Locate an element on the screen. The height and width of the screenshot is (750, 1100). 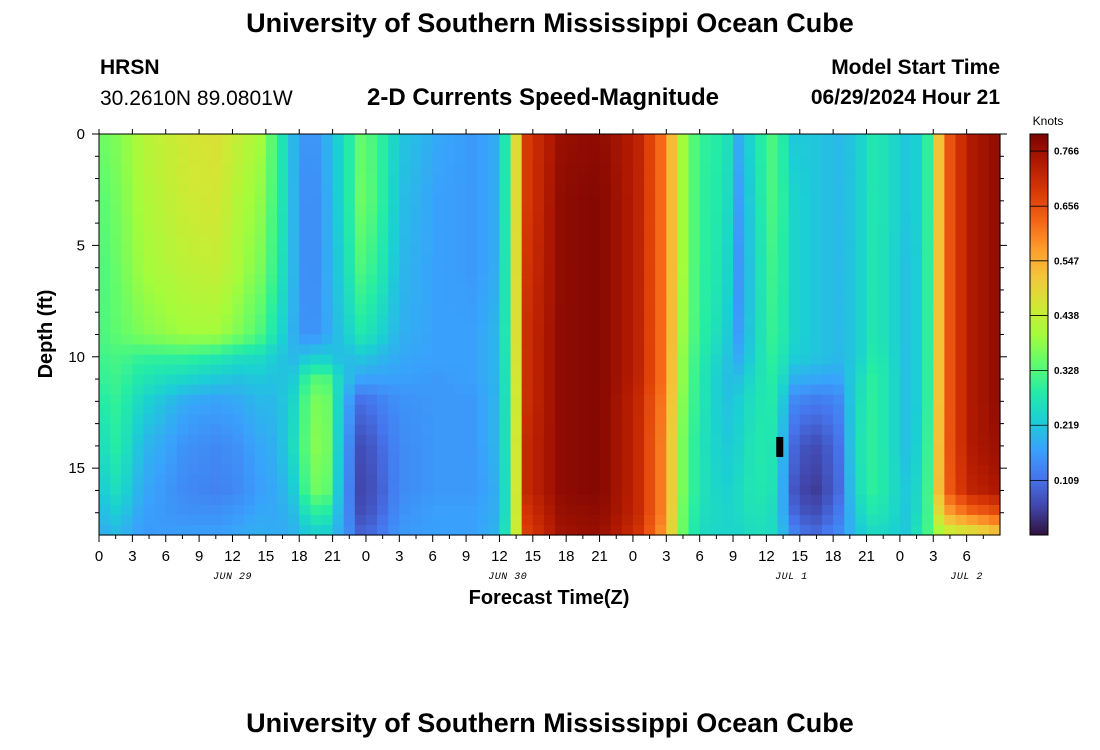
date-label: JUL 1 is located at coordinates (791, 577).